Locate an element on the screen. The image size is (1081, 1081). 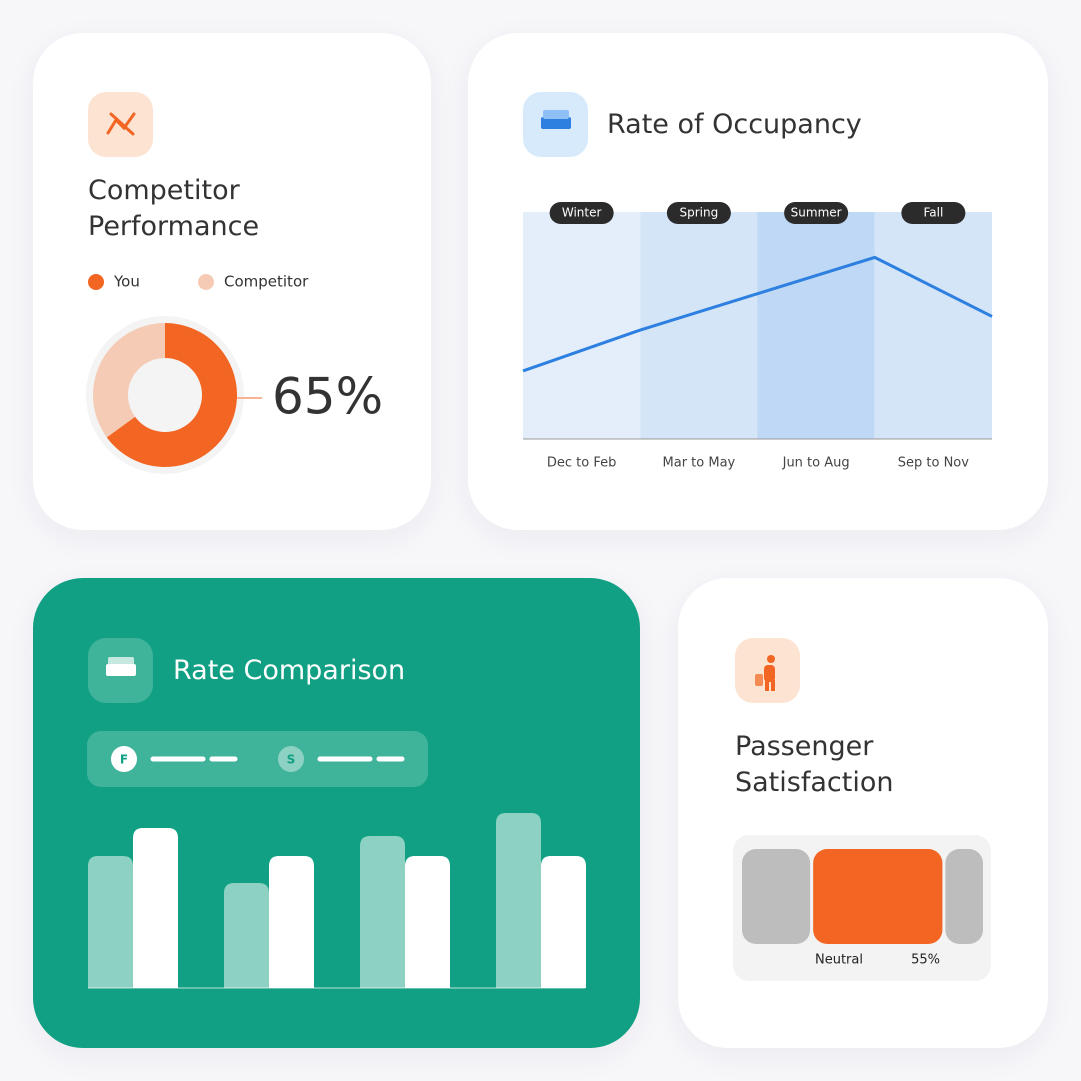
line is located at coordinates (757, 314).